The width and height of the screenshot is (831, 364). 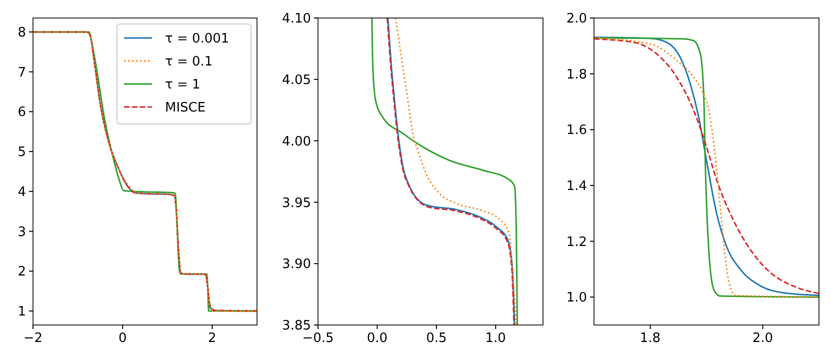 I want to click on y-tick-label: 4.00, so click(x=296, y=142).